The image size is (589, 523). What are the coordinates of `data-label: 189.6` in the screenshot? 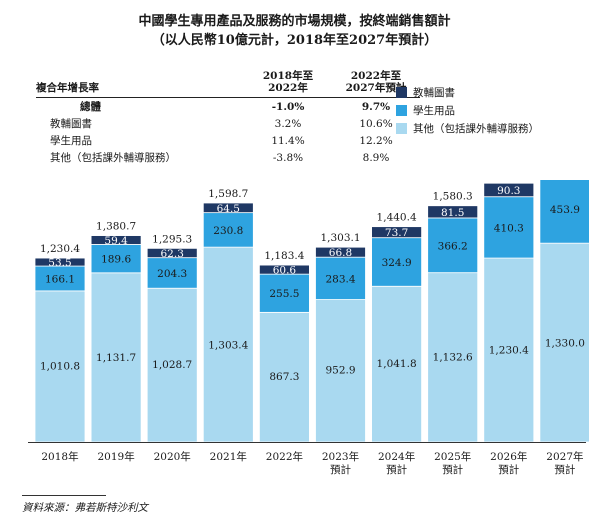 It's located at (116, 260).